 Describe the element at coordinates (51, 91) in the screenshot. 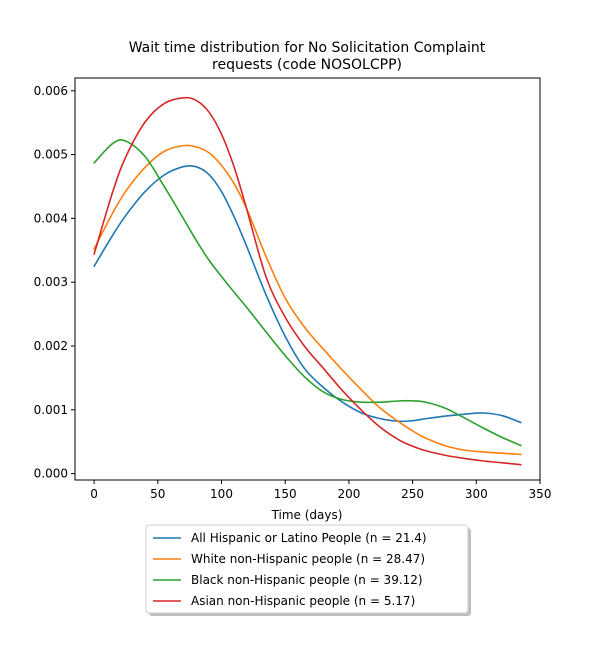

I see `y-tick-label: 0.006` at that location.